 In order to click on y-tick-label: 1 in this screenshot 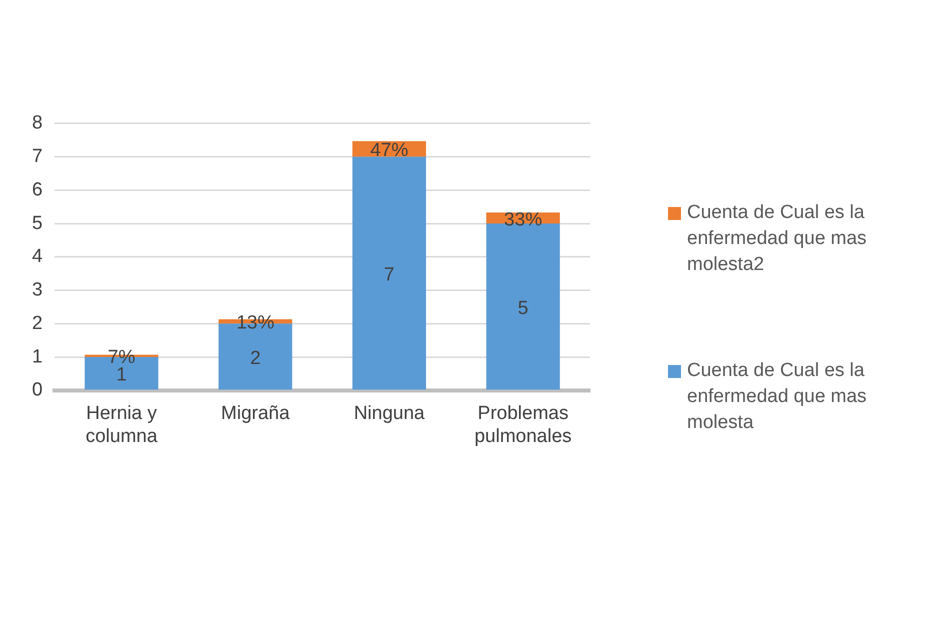, I will do `click(37, 357)`.